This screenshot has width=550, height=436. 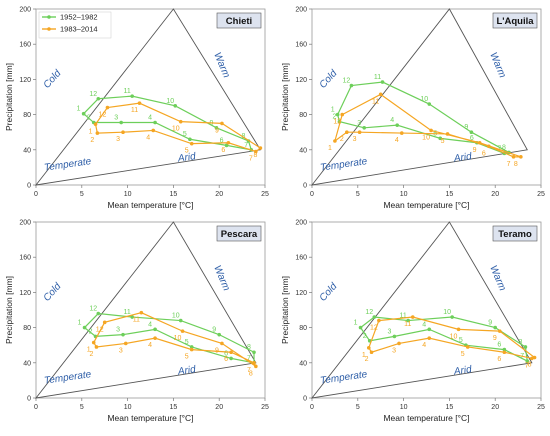 I want to click on legend-marker, so click(x=49, y=17).